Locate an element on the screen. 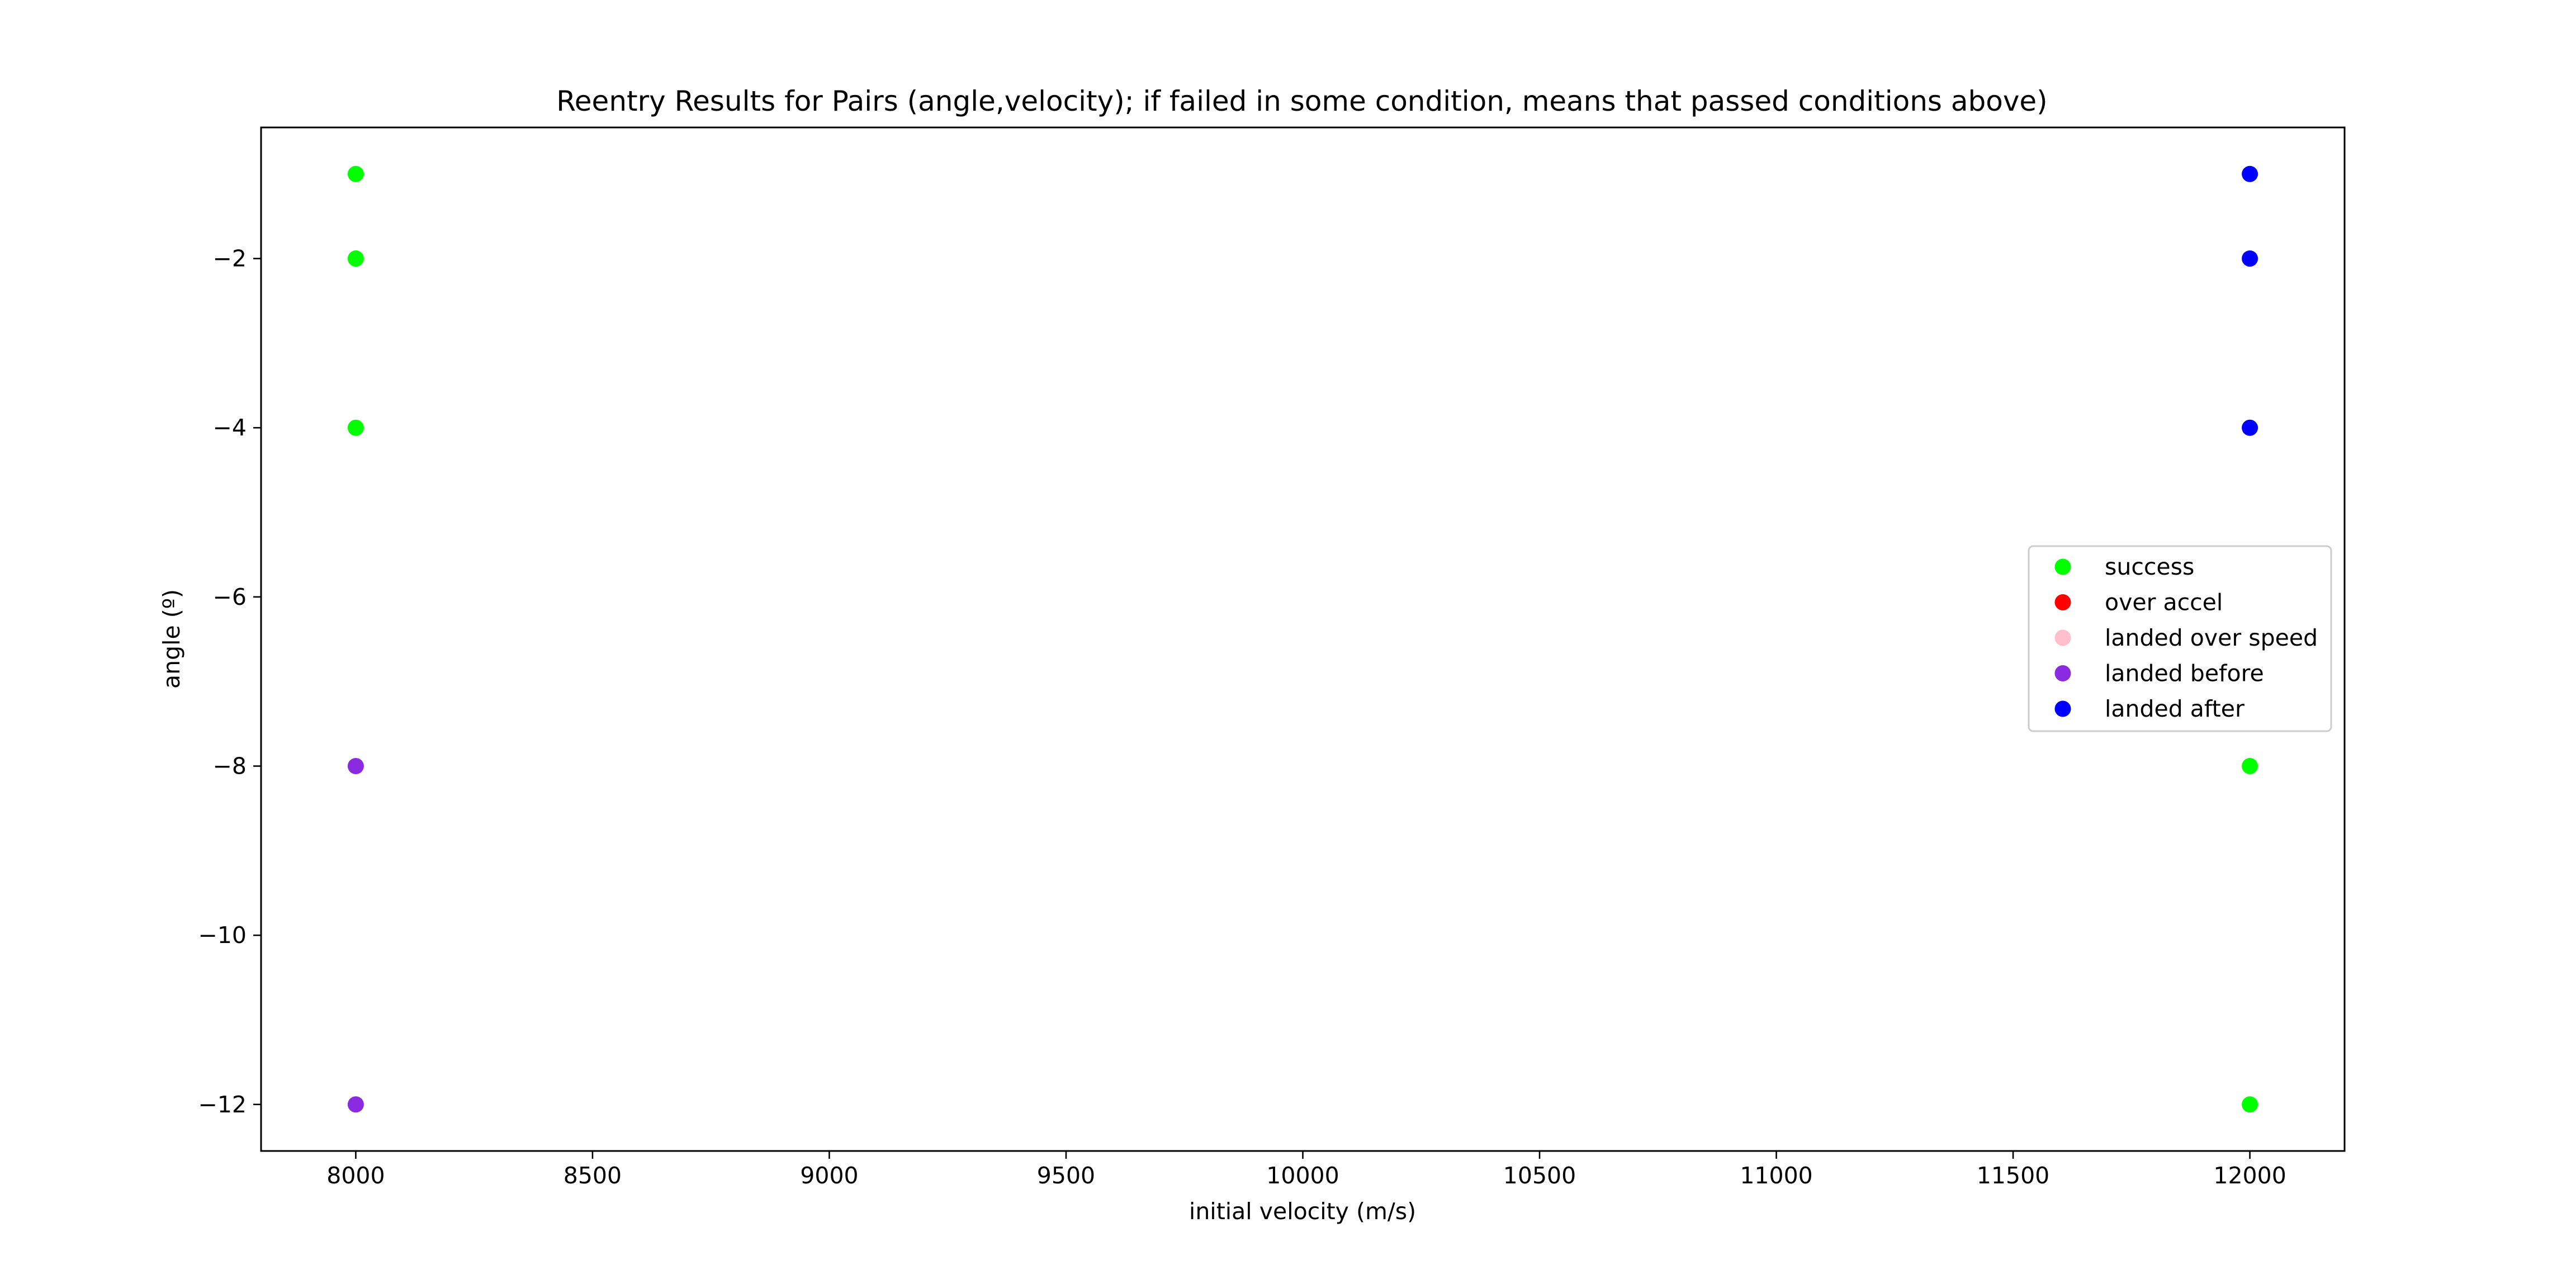 The height and width of the screenshot is (1265, 2576). legend-label: landed over speed is located at coordinates (2211, 638).